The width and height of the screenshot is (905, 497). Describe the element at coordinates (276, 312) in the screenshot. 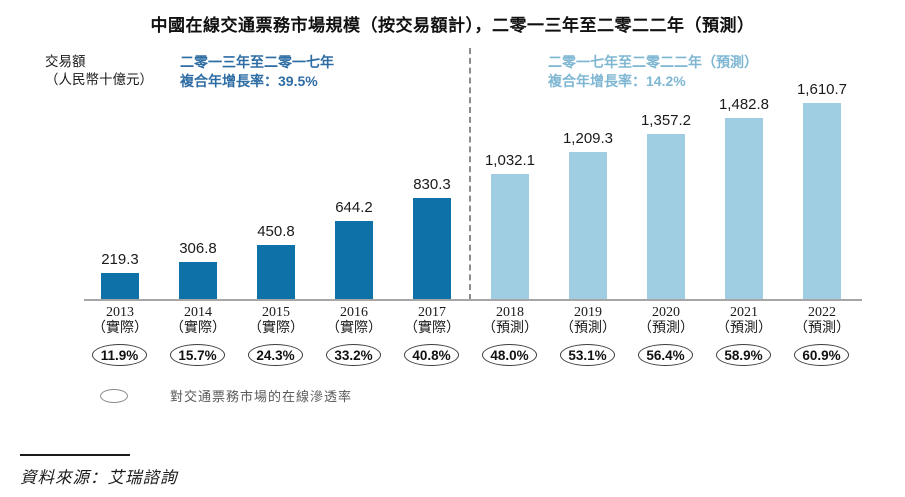

I see `x-axis-year: 2015` at that location.